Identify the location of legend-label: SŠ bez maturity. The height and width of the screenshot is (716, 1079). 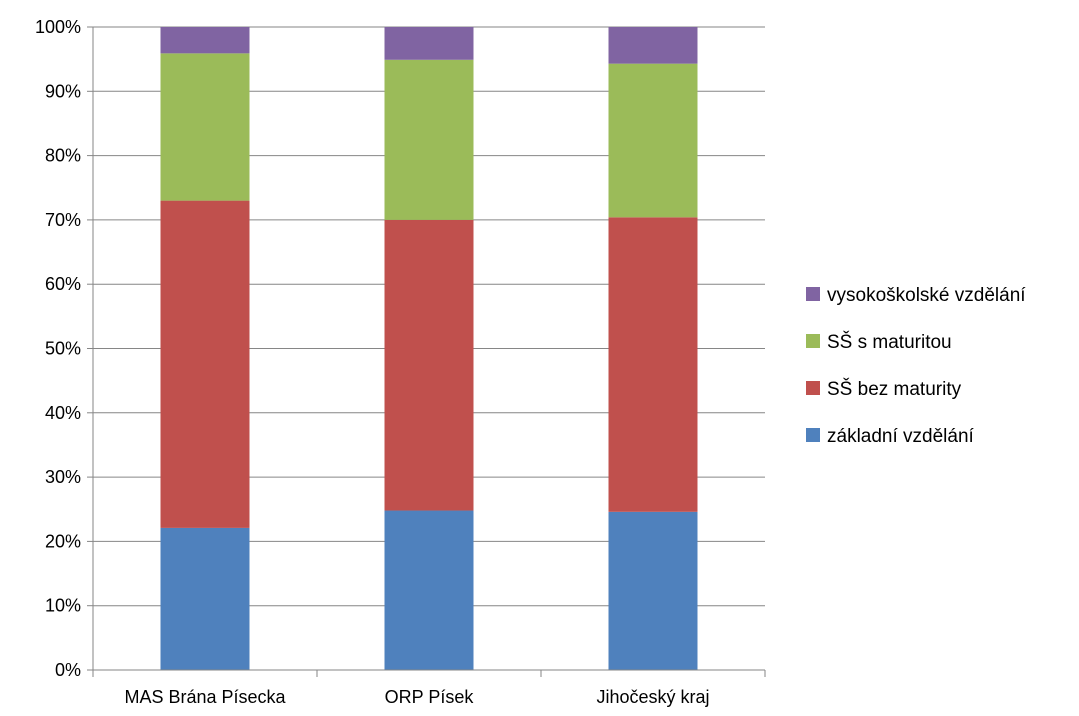
(894, 389).